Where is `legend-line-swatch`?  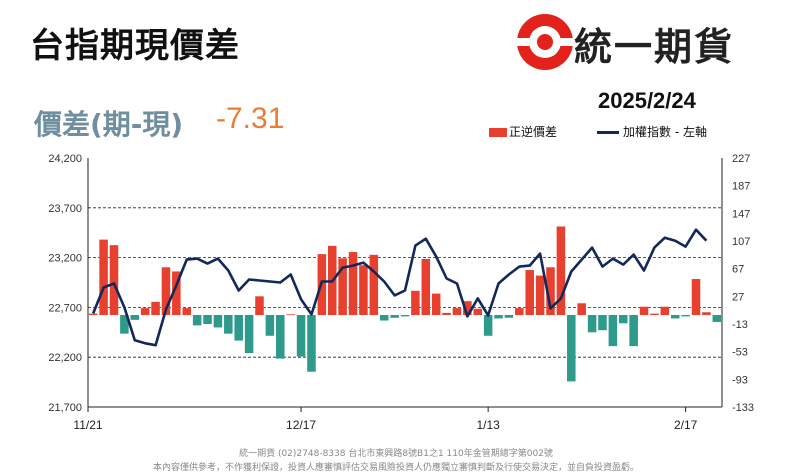
legend-line-swatch is located at coordinates (608, 132).